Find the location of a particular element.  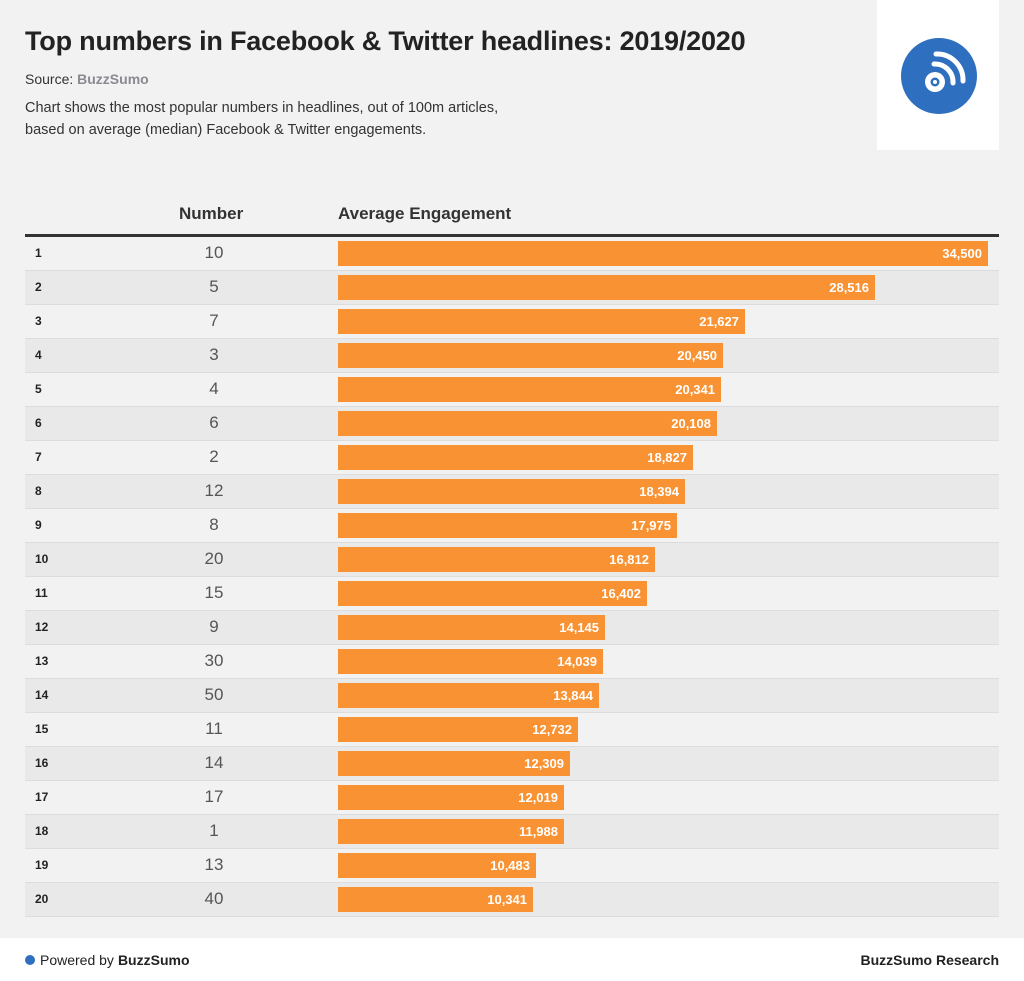

table-row: 20 40 10,341 is located at coordinates (512, 900).